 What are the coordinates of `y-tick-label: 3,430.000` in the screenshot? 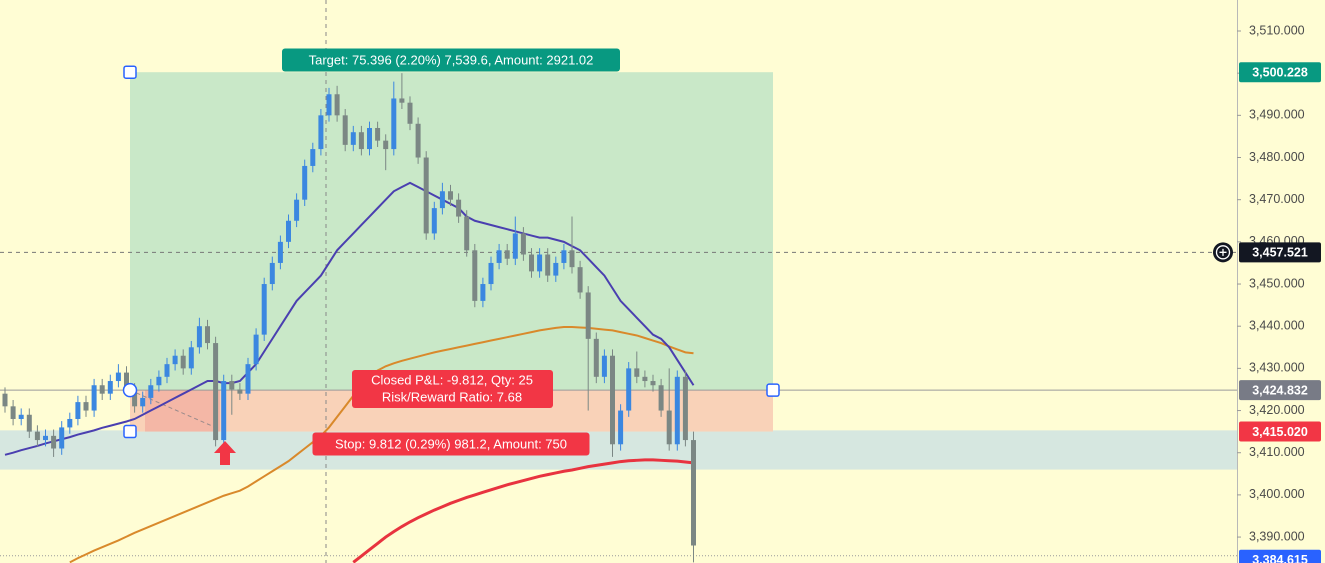 It's located at (1277, 368).